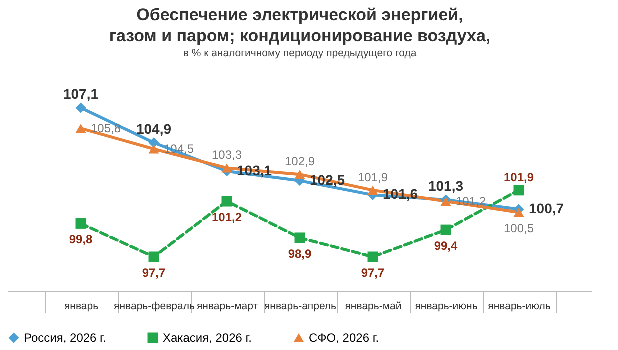 This screenshot has height=350, width=618. I want to click on x-tick-label: январь-февраль, so click(155, 306).